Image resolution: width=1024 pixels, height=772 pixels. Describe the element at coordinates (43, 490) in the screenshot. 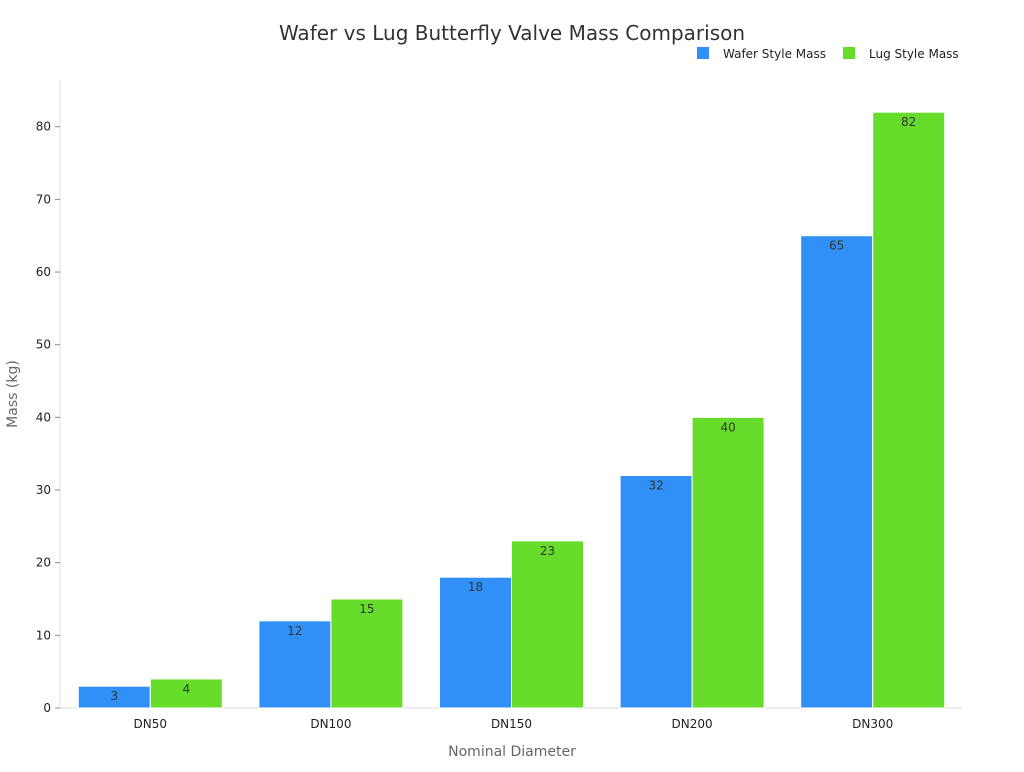

I see `y-tick-label: 30` at that location.